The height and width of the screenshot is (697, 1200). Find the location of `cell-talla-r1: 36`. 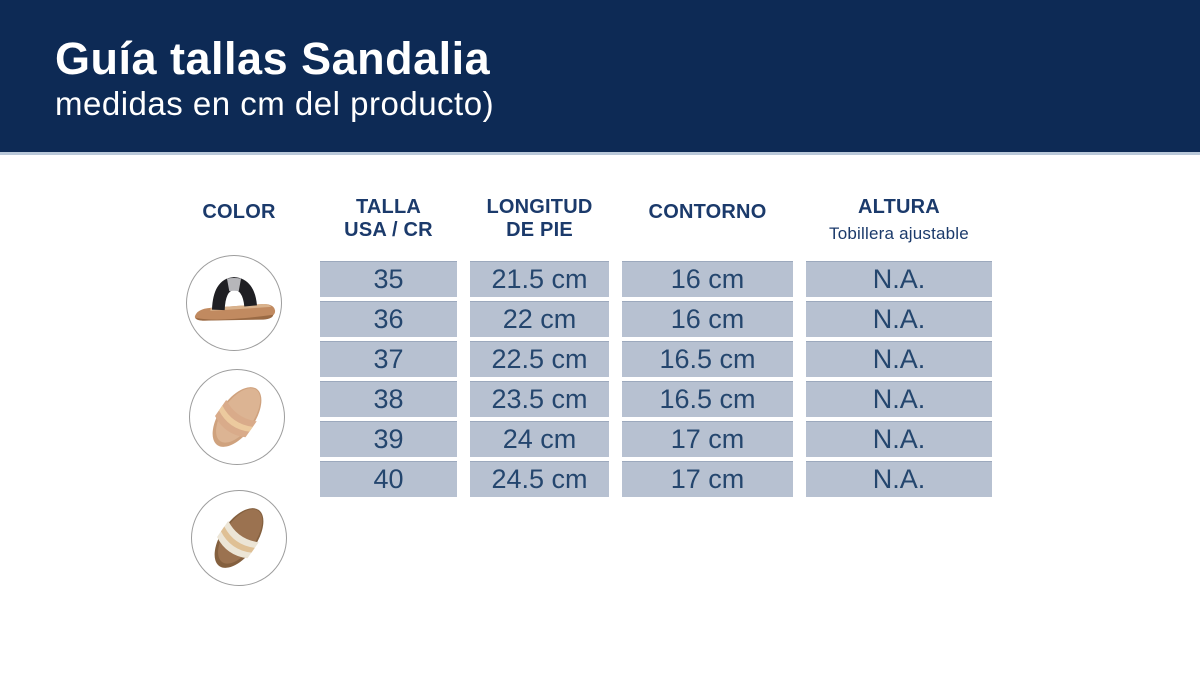

cell-talla-r1: 36 is located at coordinates (388, 319).